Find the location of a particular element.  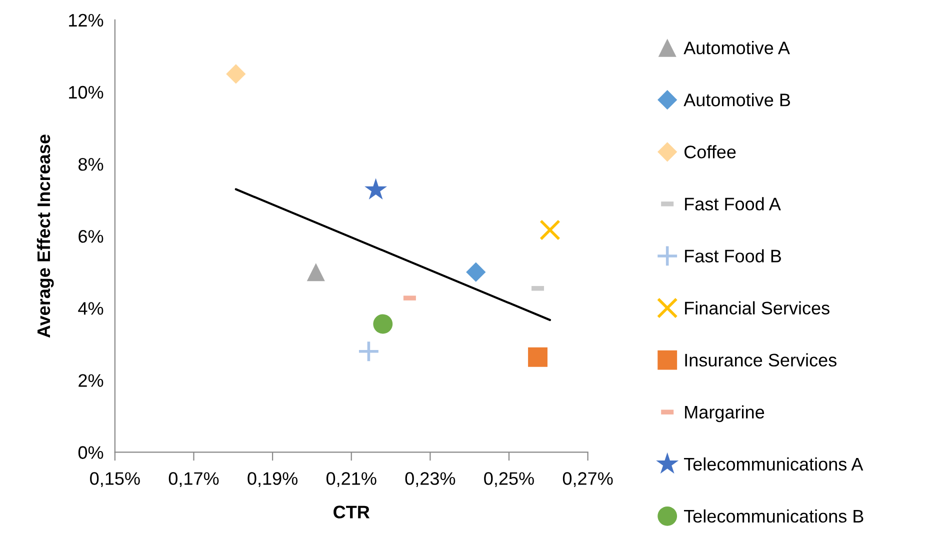

legend-label: Telecommunications A is located at coordinates (774, 464).